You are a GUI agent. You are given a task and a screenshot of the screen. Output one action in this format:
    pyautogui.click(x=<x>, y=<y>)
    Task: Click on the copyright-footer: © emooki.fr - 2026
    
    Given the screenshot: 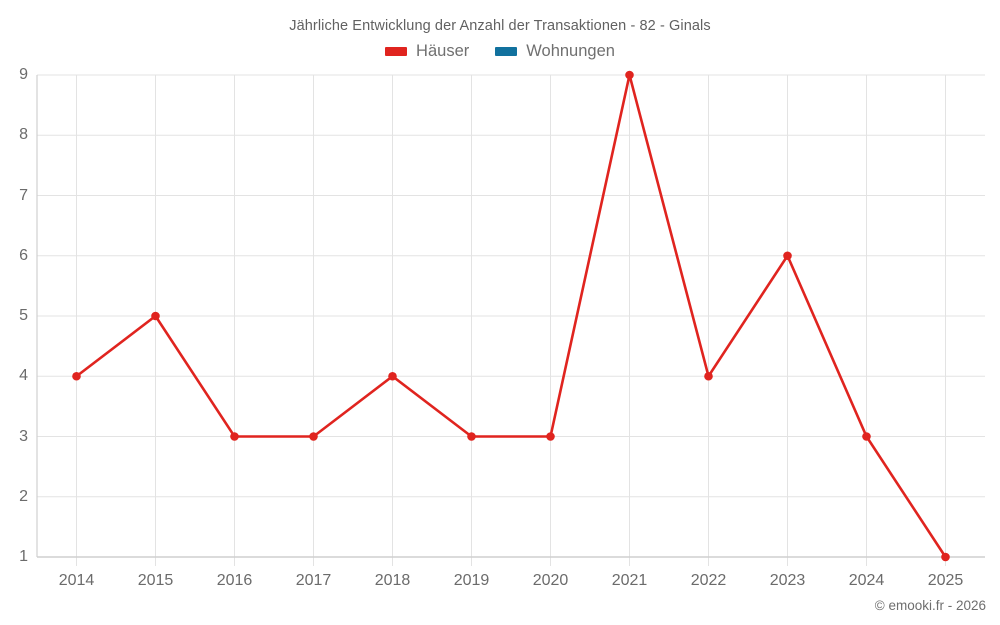 What is the action you would take?
    pyautogui.click(x=930, y=605)
    